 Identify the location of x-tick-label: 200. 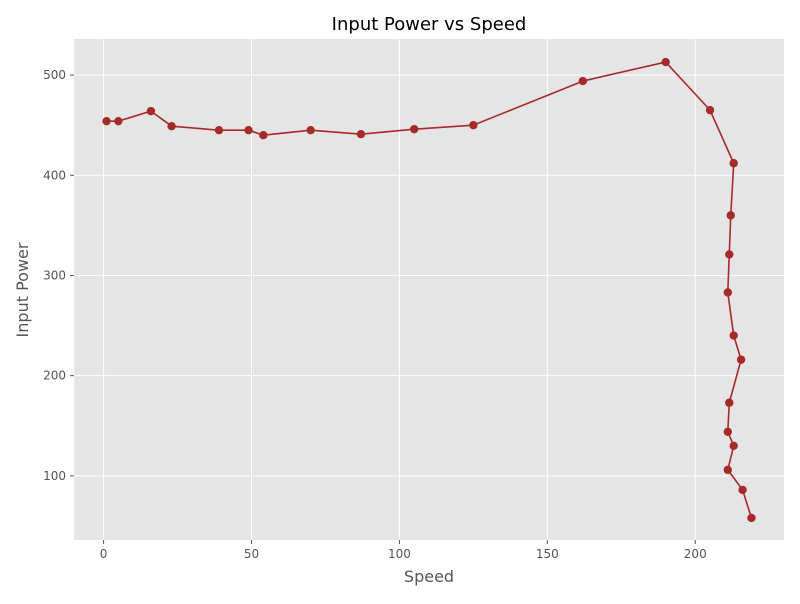
(695, 554).